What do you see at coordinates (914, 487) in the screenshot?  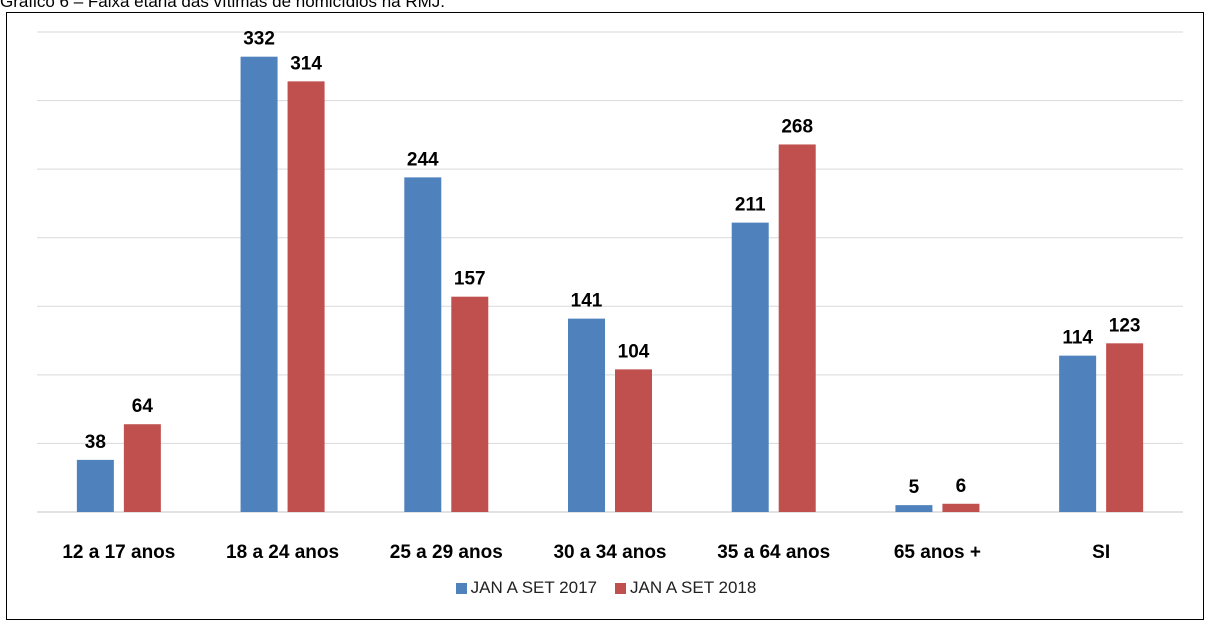 I see `data-label: 5` at bounding box center [914, 487].